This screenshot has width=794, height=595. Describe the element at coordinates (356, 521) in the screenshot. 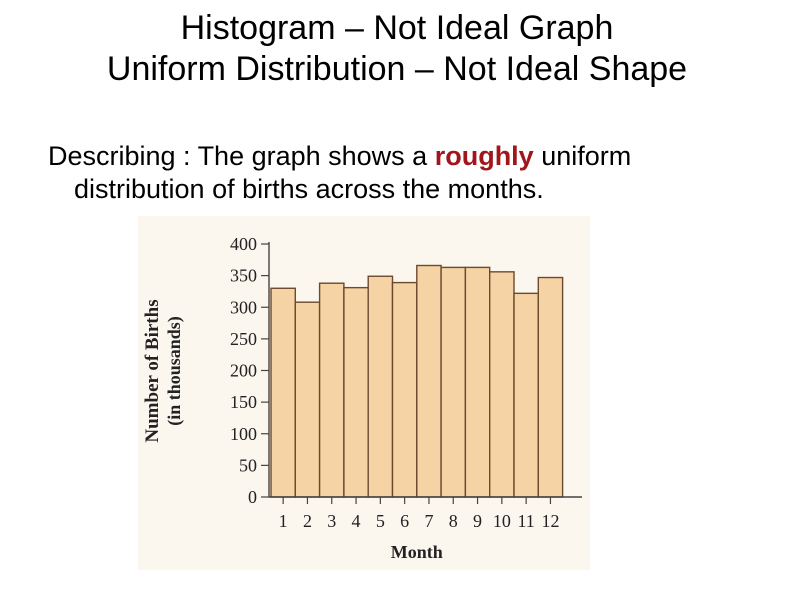

I see `x-tick-label: 4` at that location.